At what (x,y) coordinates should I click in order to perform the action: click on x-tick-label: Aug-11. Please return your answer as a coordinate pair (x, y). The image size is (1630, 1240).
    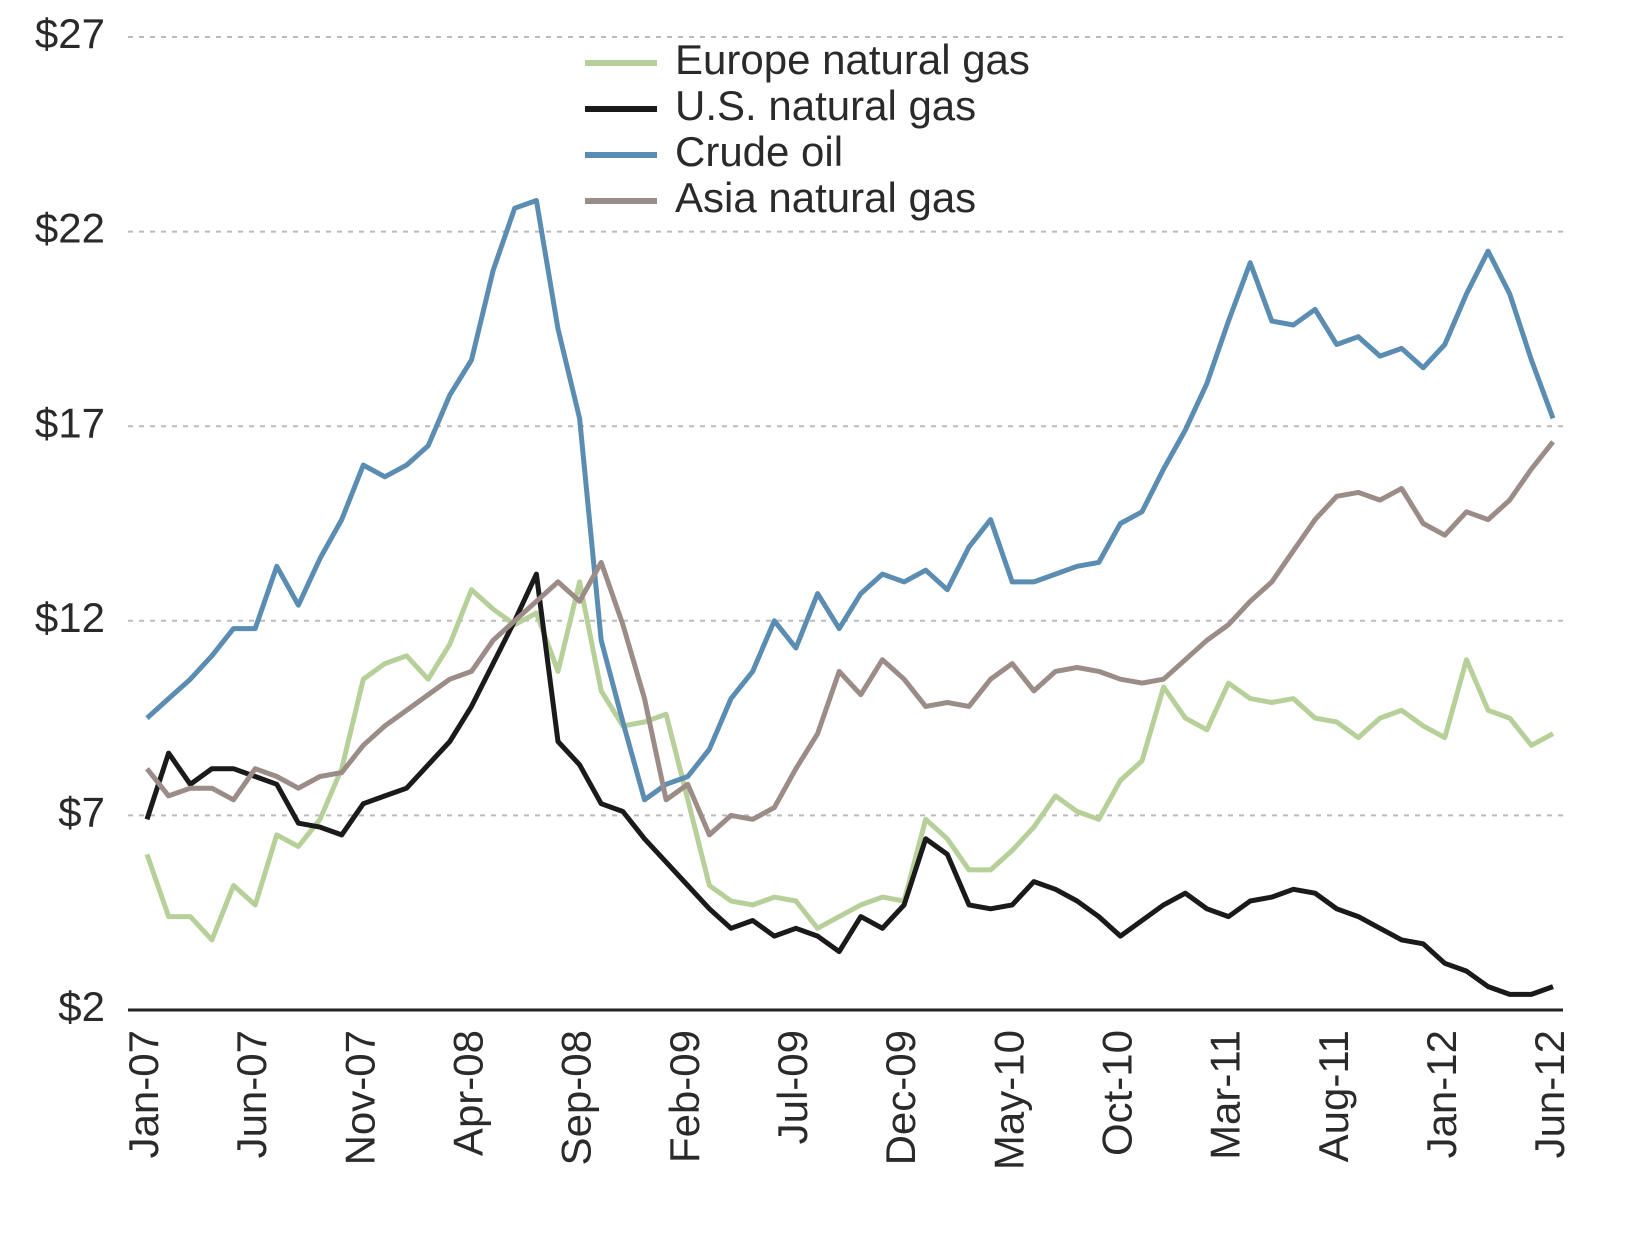
    Looking at the image, I should click on (1333, 1096).